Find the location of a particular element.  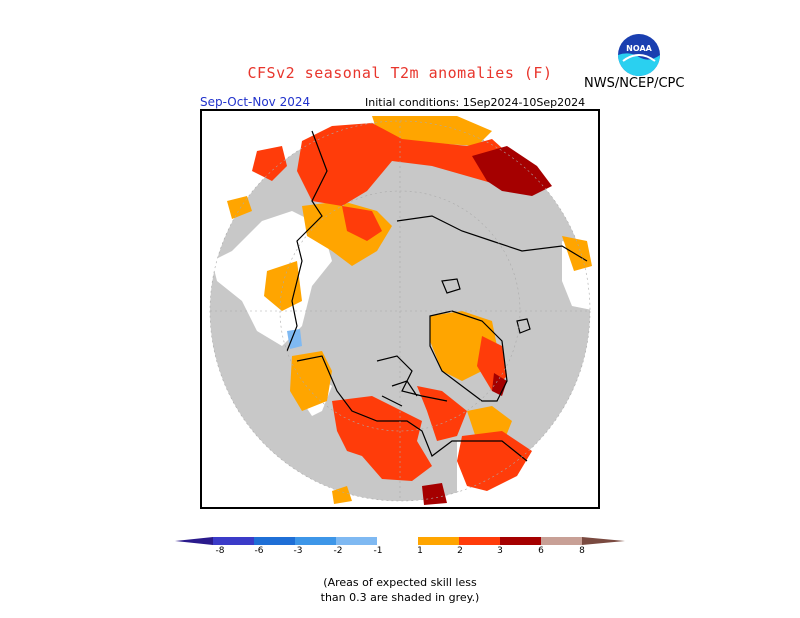

coastline-north-america is located at coordinates (412, 408).